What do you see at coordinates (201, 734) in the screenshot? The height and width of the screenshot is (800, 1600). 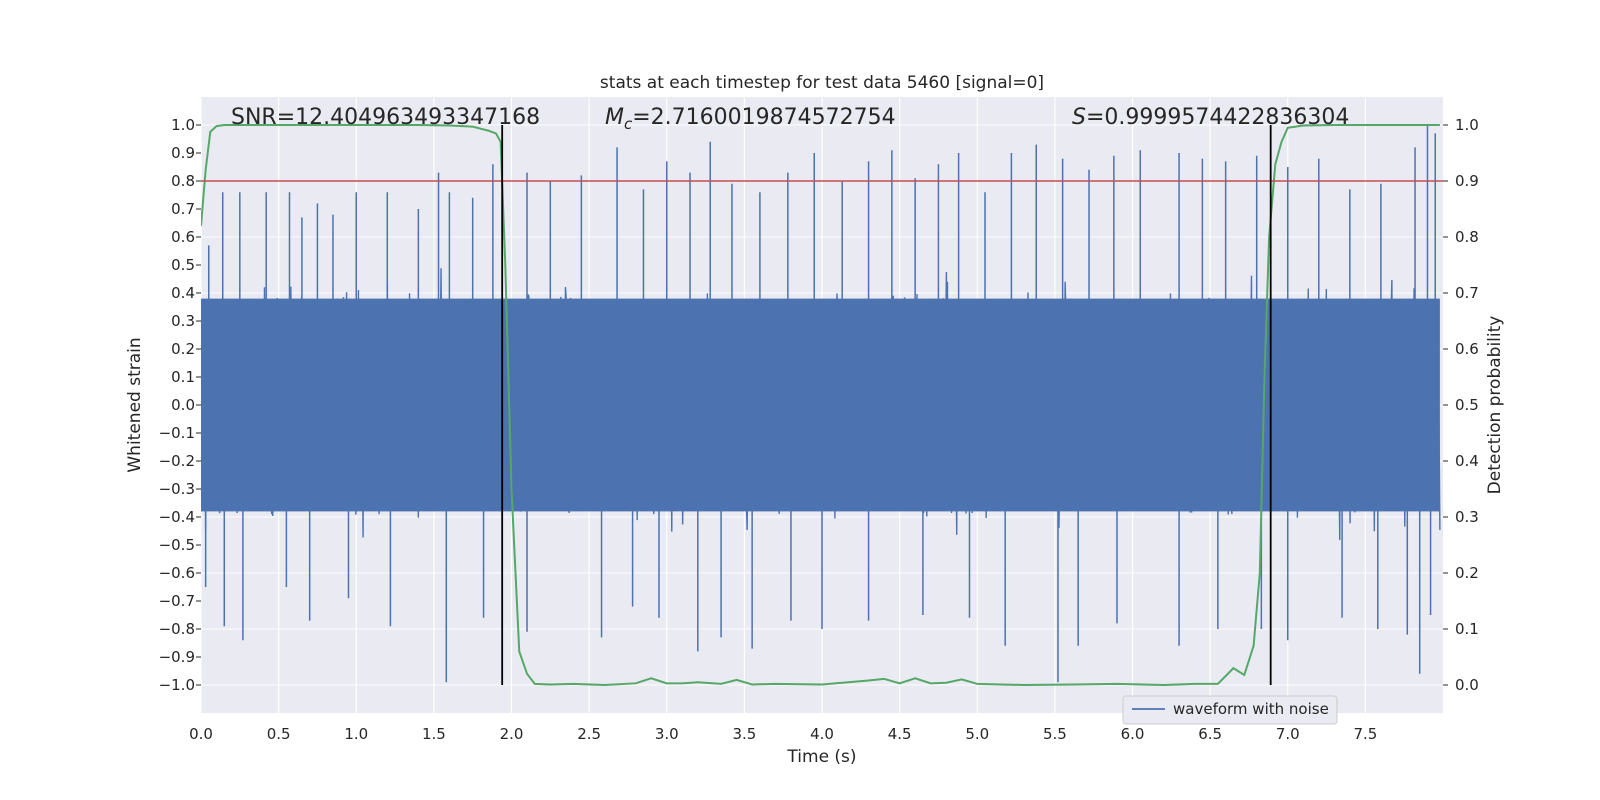 I see `x-tick-label: 0.0` at bounding box center [201, 734].